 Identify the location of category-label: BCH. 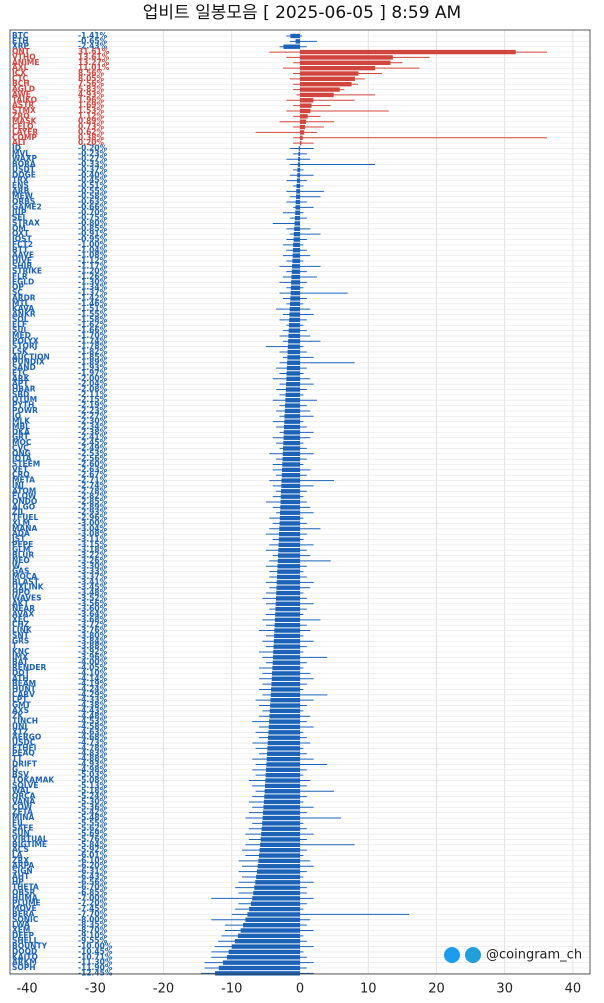
(21, 83).